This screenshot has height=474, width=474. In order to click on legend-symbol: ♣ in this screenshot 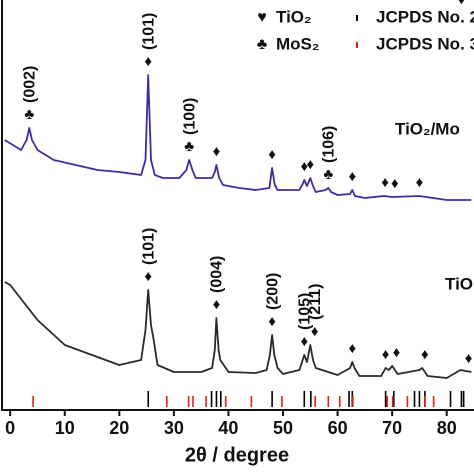, I will do `click(262, 44)`.